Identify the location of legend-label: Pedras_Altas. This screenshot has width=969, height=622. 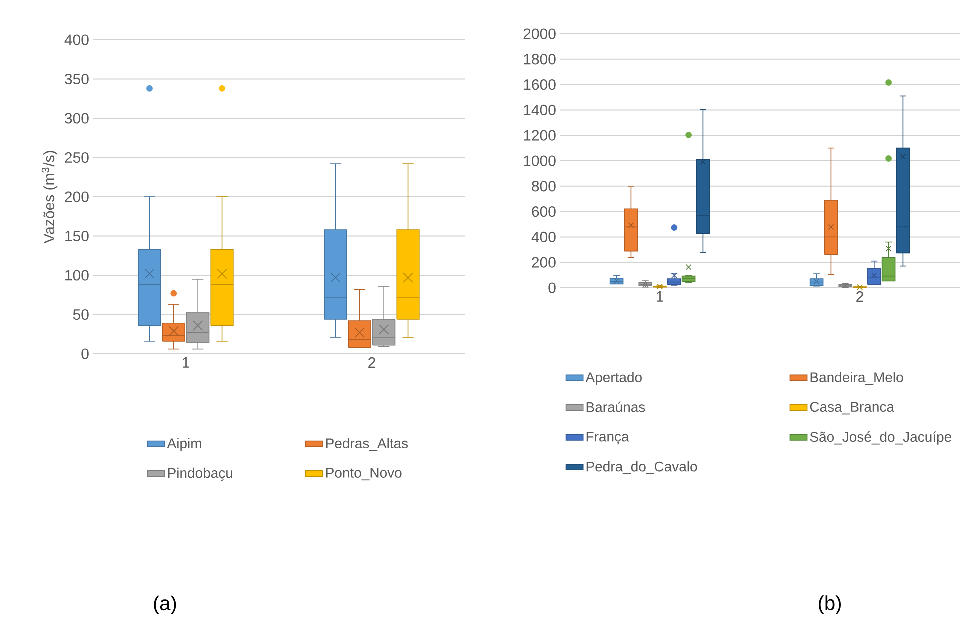
(367, 445).